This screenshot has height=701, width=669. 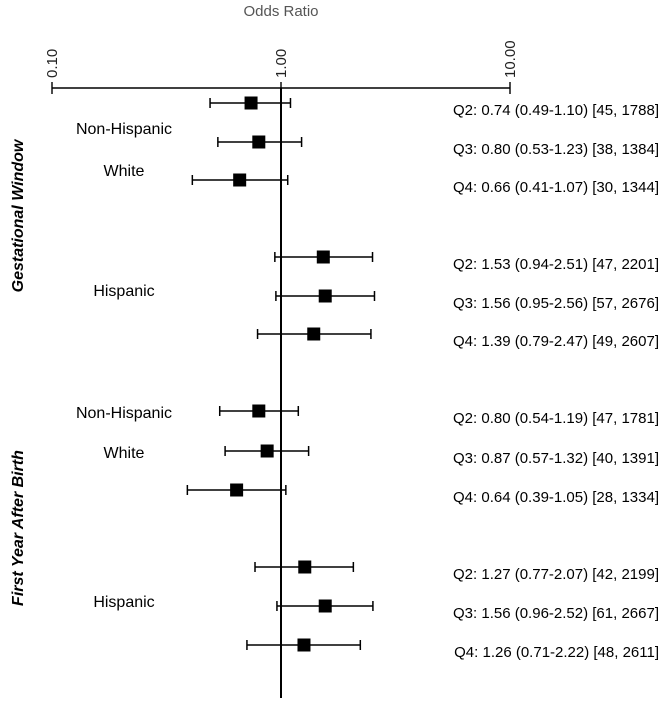 I want to click on window-label: First Year After Birth, so click(x=18, y=528).